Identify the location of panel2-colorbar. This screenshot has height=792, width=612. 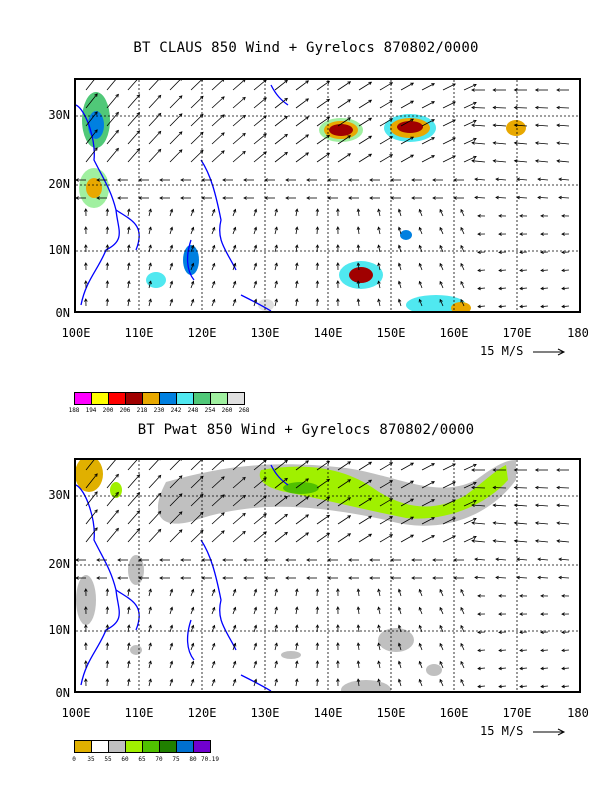
(142, 746).